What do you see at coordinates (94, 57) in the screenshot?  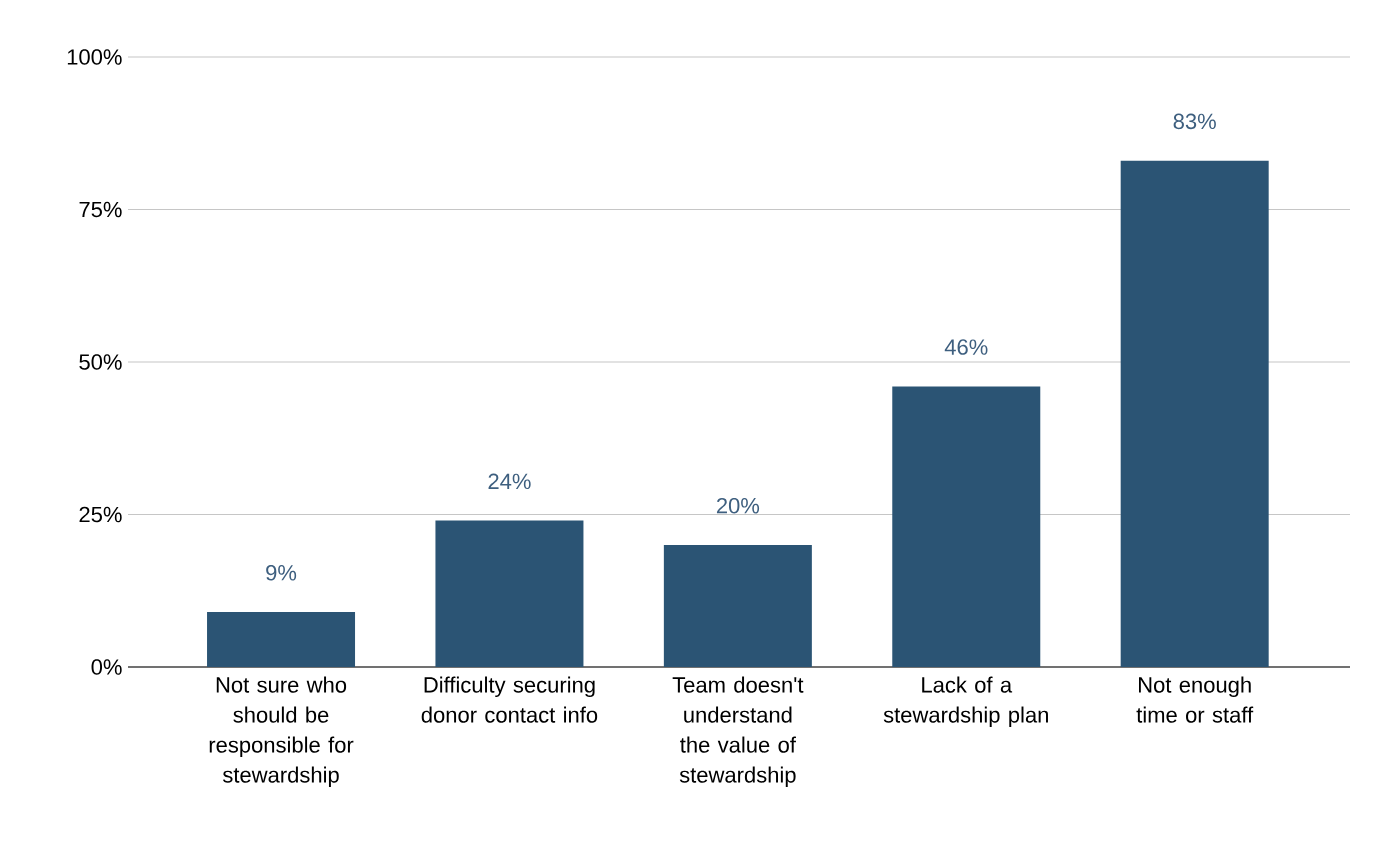 I see `y-tick-label: 100%` at bounding box center [94, 57].